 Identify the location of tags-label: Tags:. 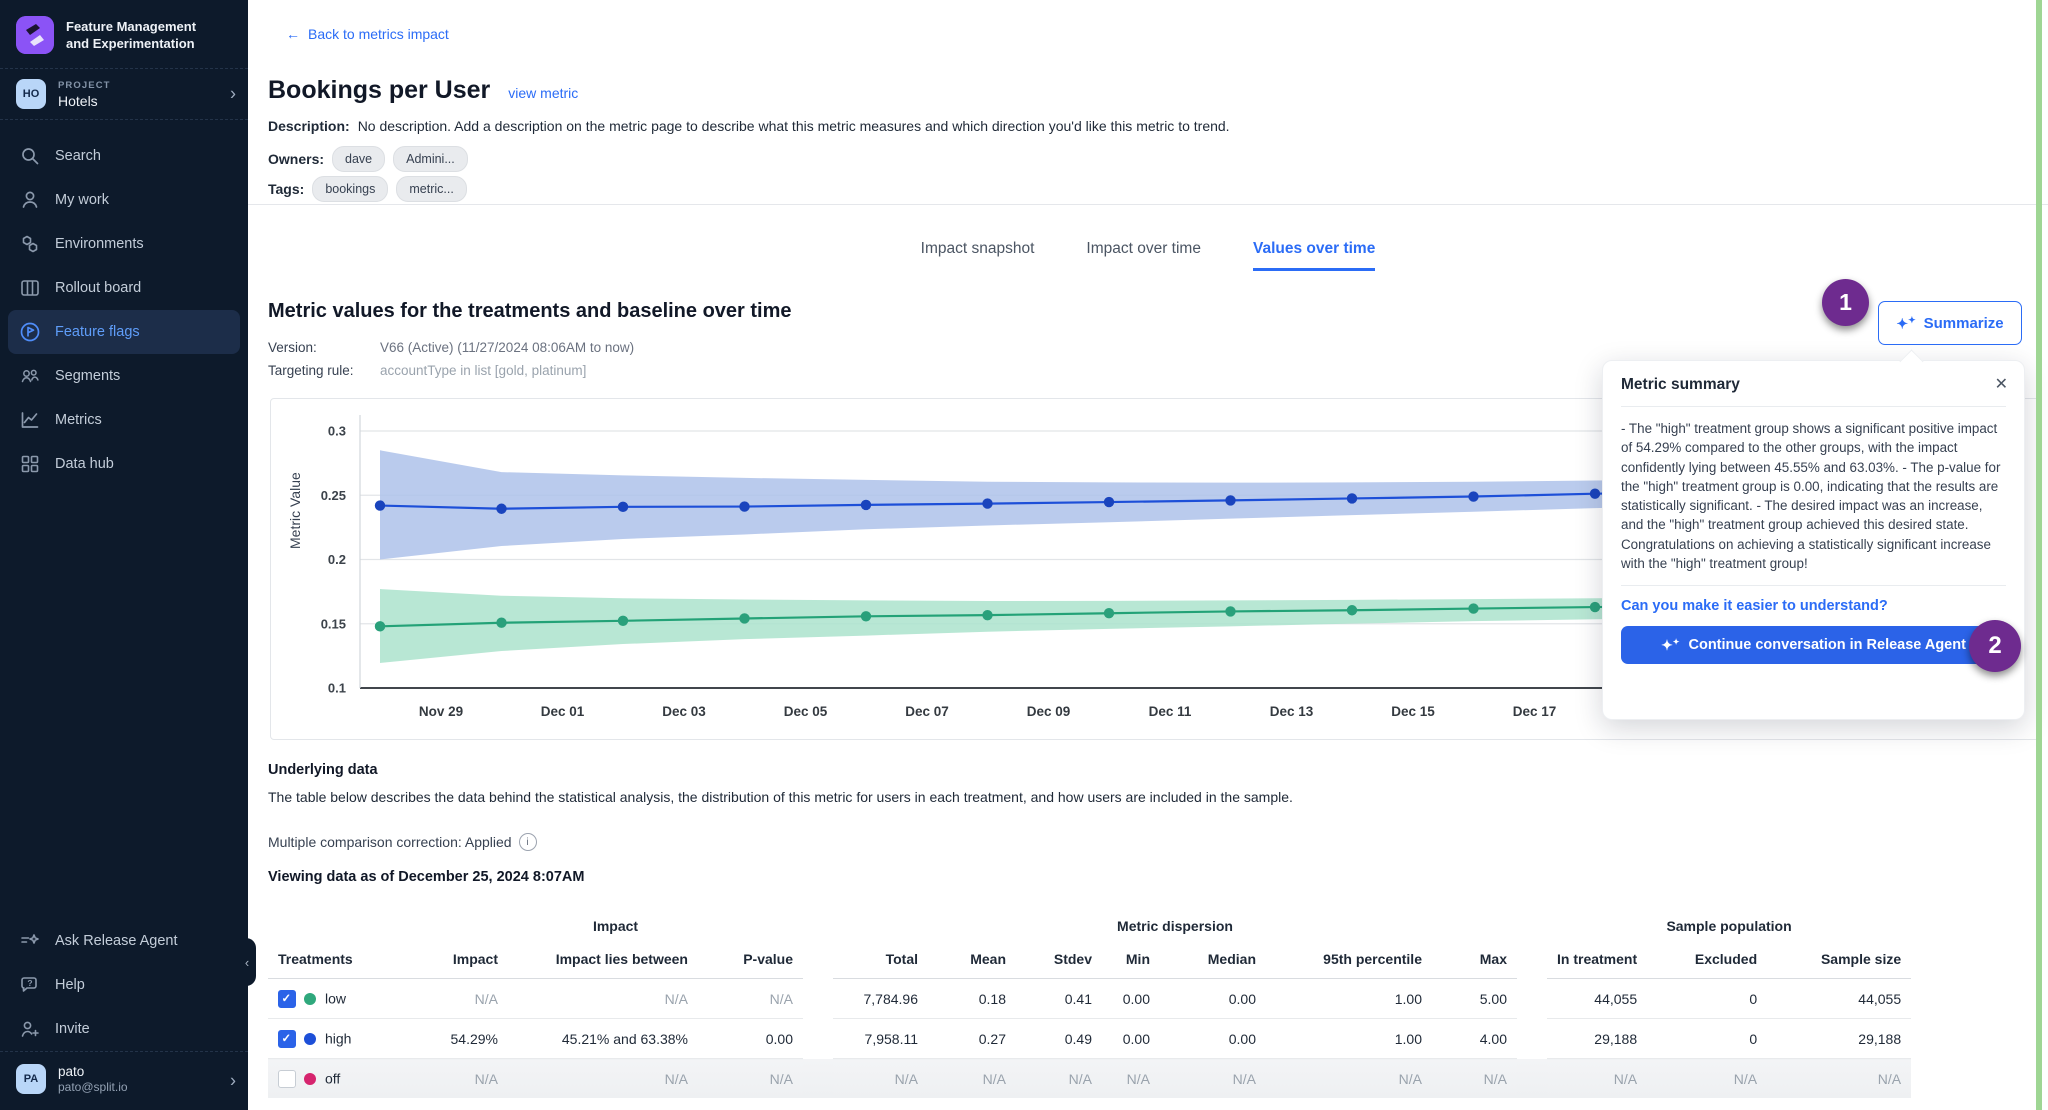
(286, 189).